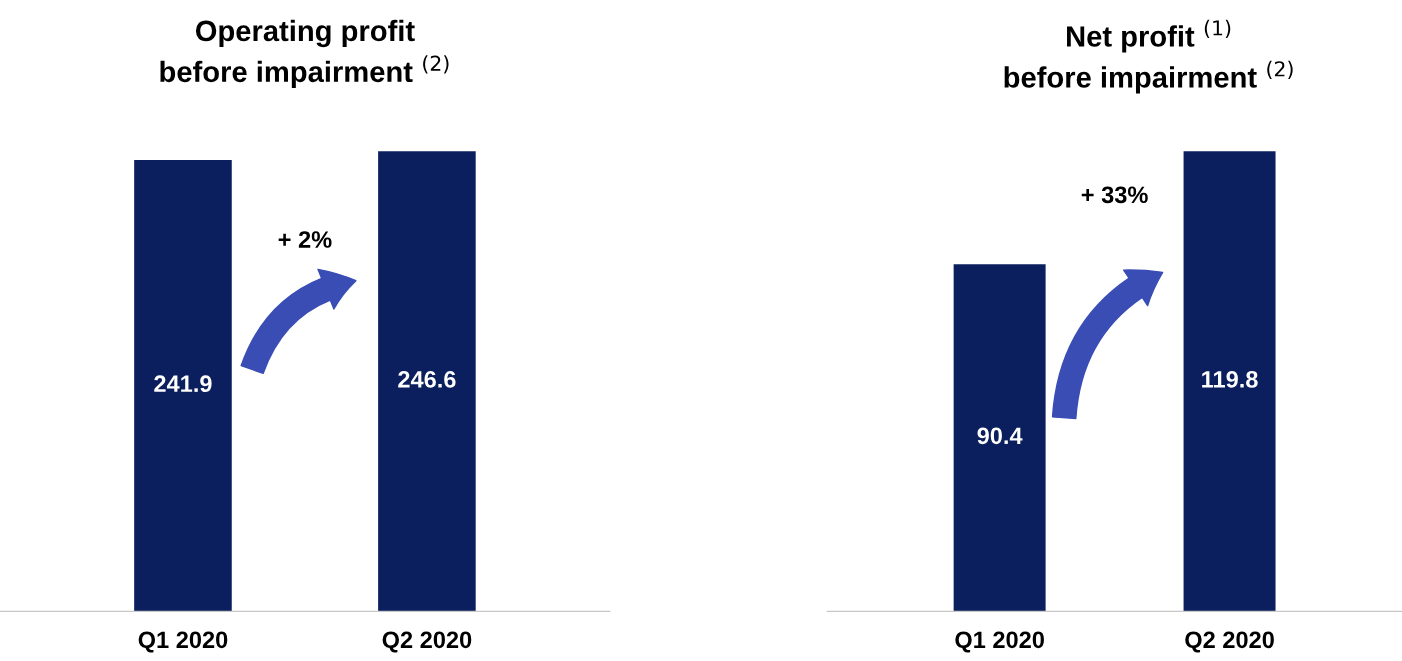 Image resolution: width=1402 pixels, height=661 pixels. What do you see at coordinates (183, 384) in the screenshot?
I see `data-label: 241.9` at bounding box center [183, 384].